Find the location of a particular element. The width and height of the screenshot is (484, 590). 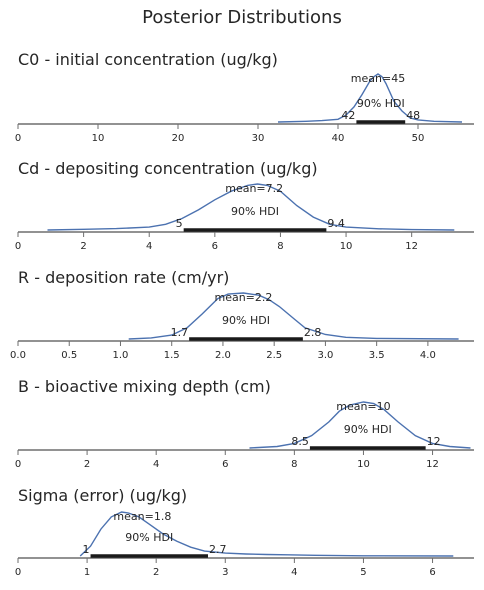

hdi-low-label: 42 is located at coordinates (348, 115).